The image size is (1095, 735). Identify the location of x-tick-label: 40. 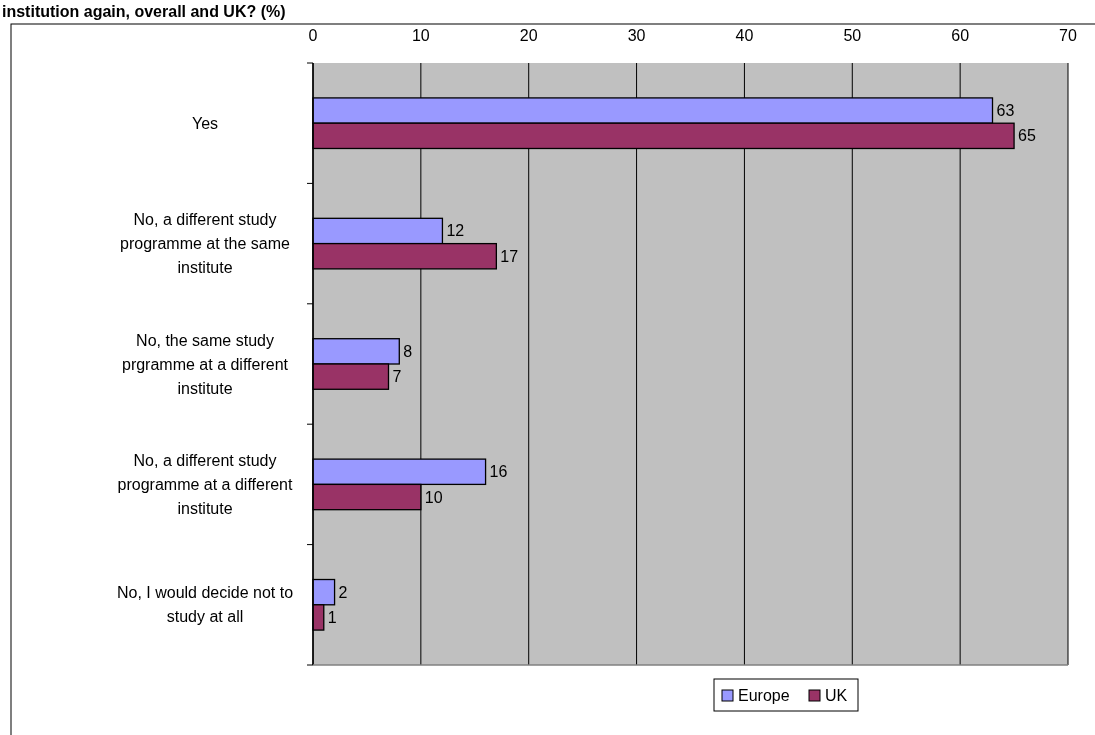
(744, 35).